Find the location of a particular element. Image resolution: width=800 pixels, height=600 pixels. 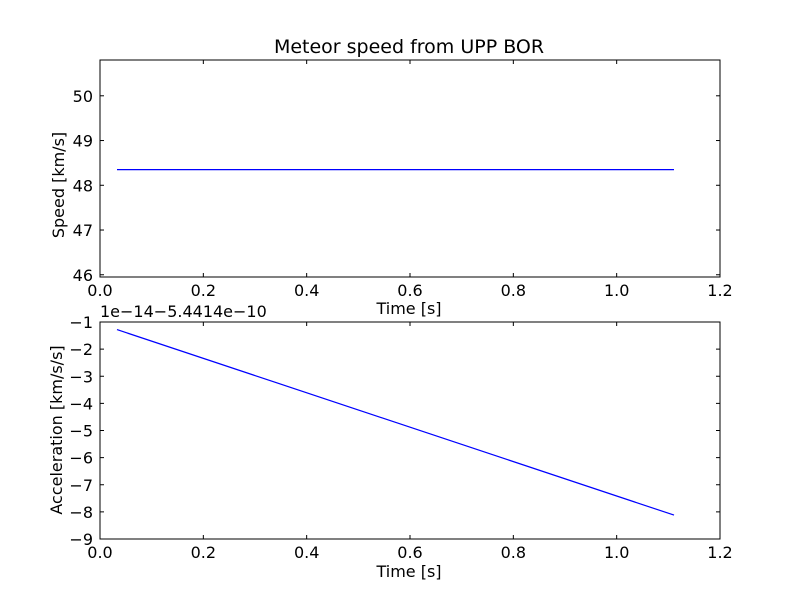

acceleration-y-tick-label: −5 is located at coordinates (81, 431).